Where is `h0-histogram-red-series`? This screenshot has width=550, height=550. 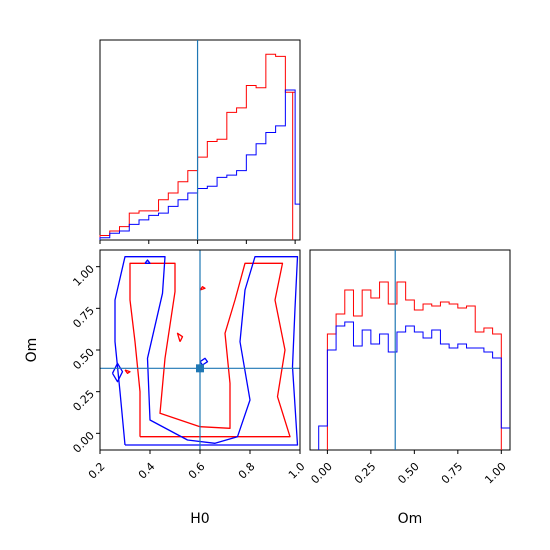 h0-histogram-red-series is located at coordinates (197, 146).